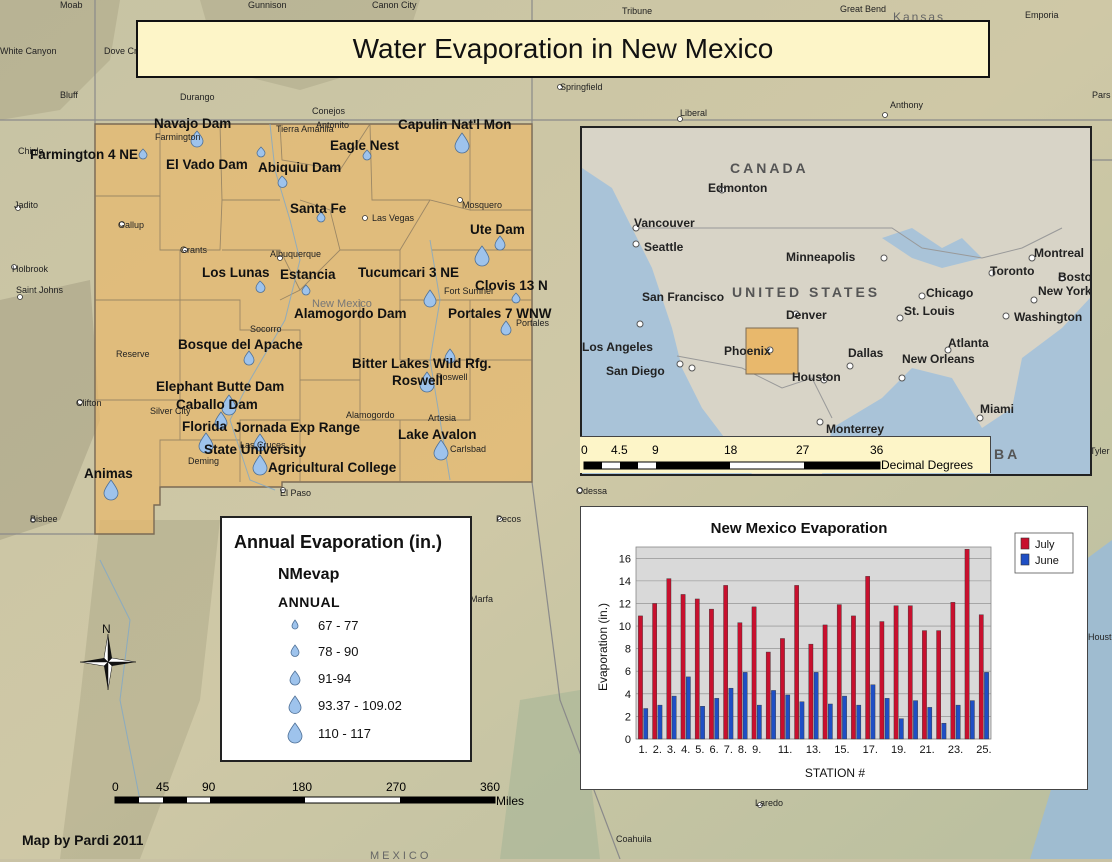  I want to click on station-drop-los-lunas, so click(260, 286).